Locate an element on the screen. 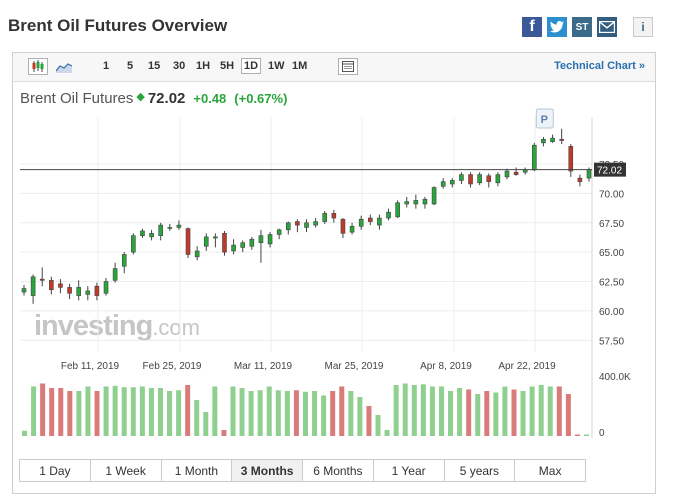 The image size is (680, 501). y-tick-label: 70.00 is located at coordinates (611, 194).